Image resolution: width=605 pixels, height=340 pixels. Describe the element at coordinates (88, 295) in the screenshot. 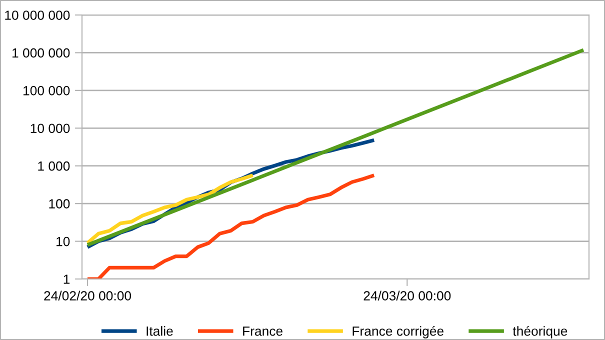

I see `x-tick-label: 24/02/20 00:00` at that location.